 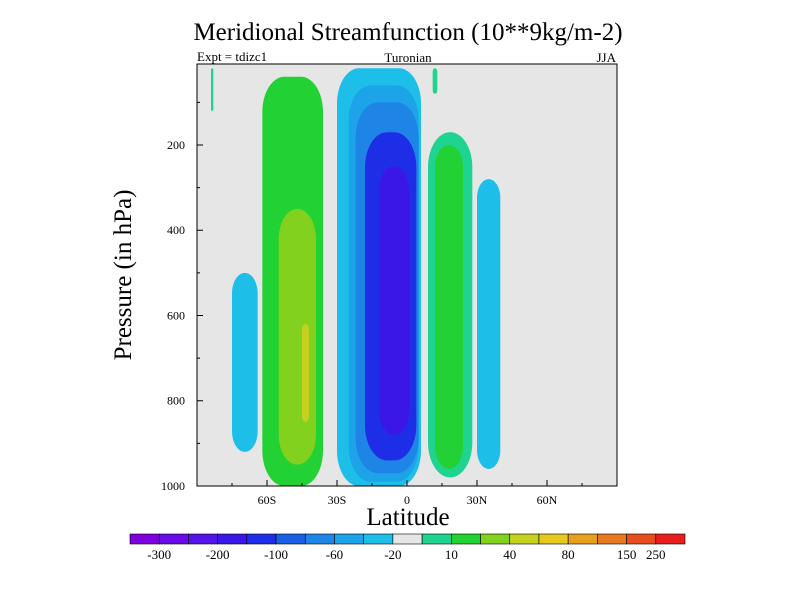 What do you see at coordinates (305, 373) in the screenshot?
I see `sh-ferrel-cell-peak` at bounding box center [305, 373].